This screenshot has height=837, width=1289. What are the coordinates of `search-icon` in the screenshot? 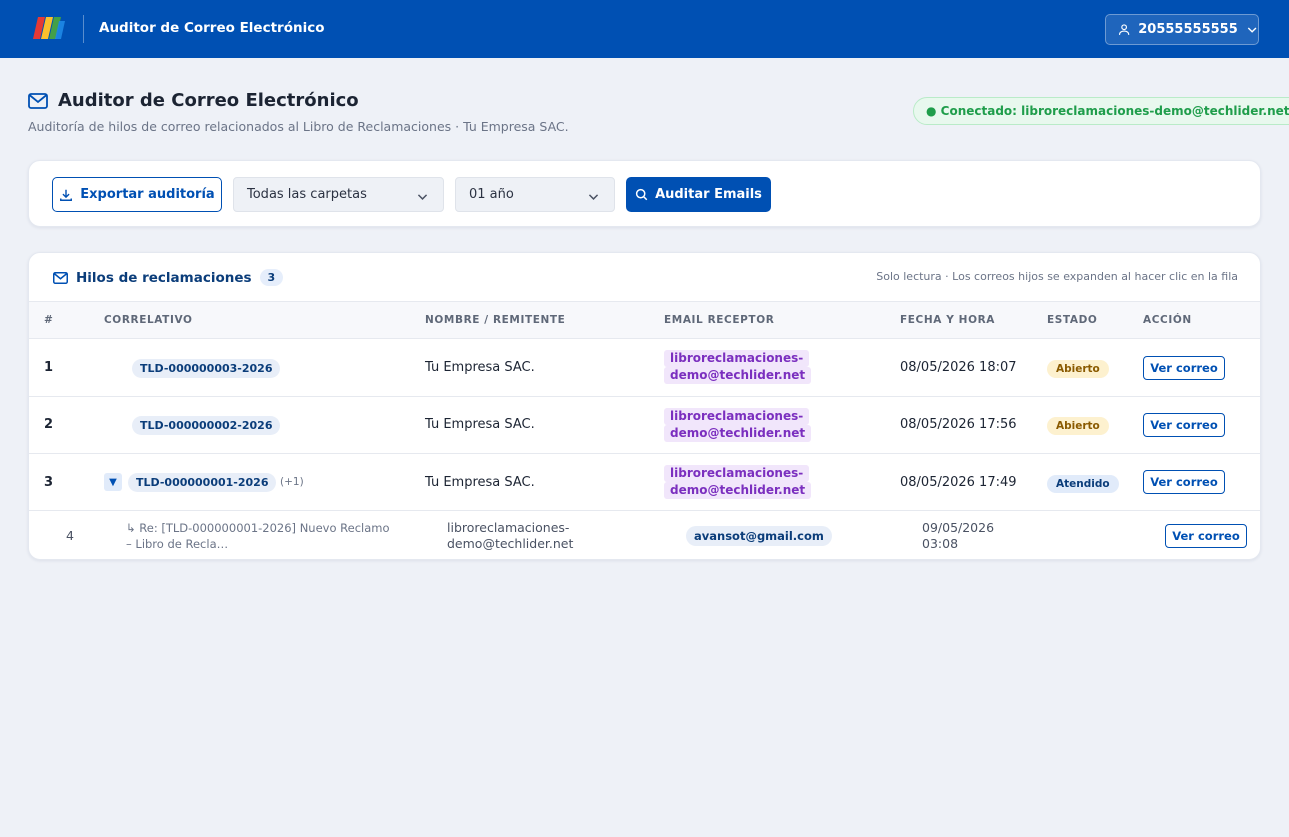 It's located at (641, 194).